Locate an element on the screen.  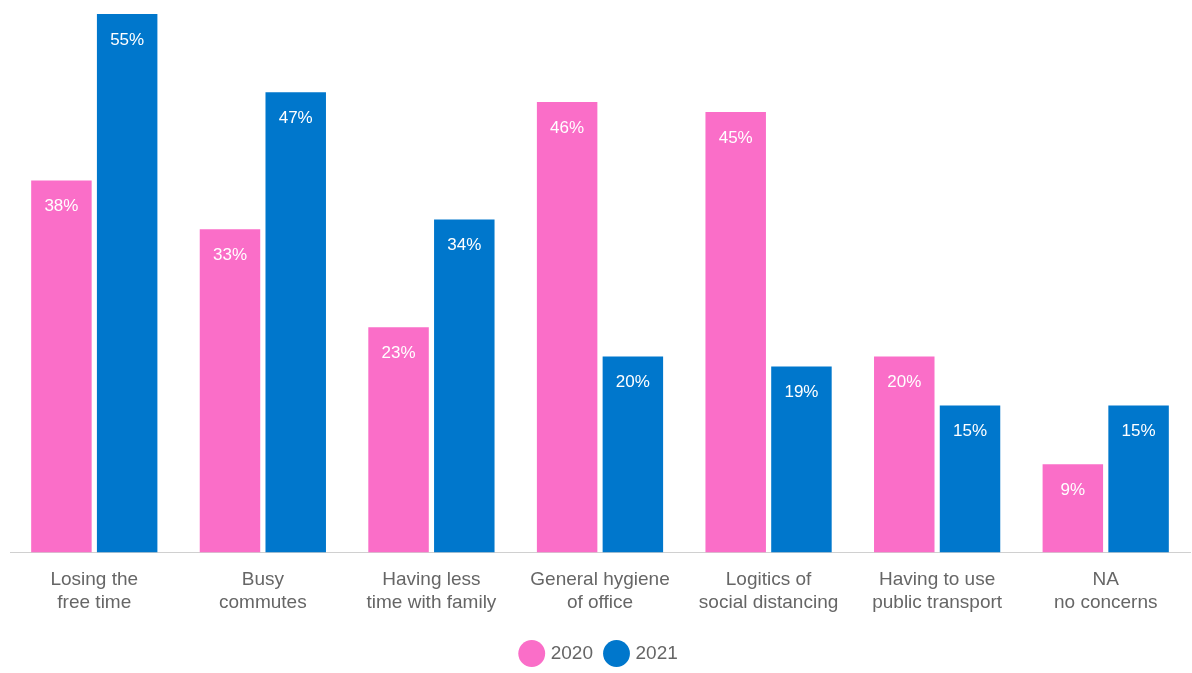
x-tick-label: Having to use public transport is located at coordinates (937, 590).